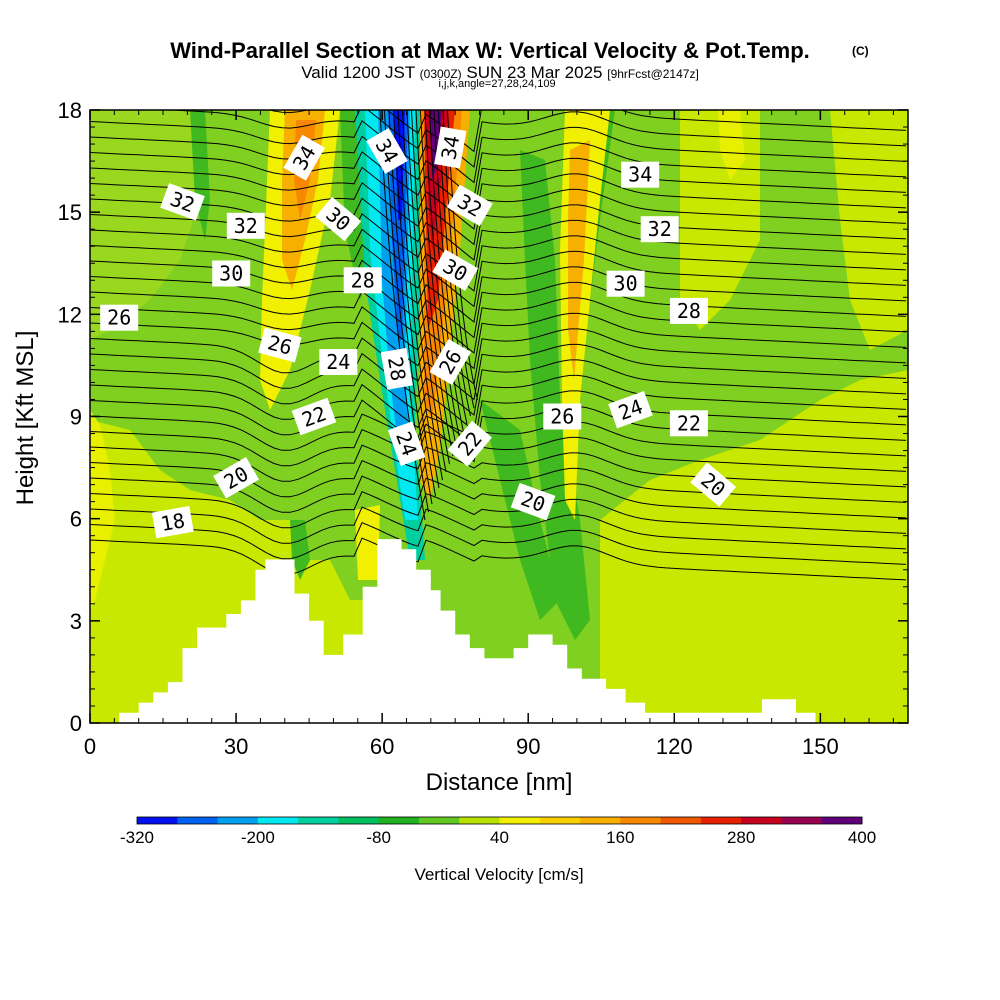 Image resolution: width=1000 pixels, height=1000 pixels. What do you see at coordinates (76, 417) in the screenshot?
I see `y-tick-label: 9` at bounding box center [76, 417].